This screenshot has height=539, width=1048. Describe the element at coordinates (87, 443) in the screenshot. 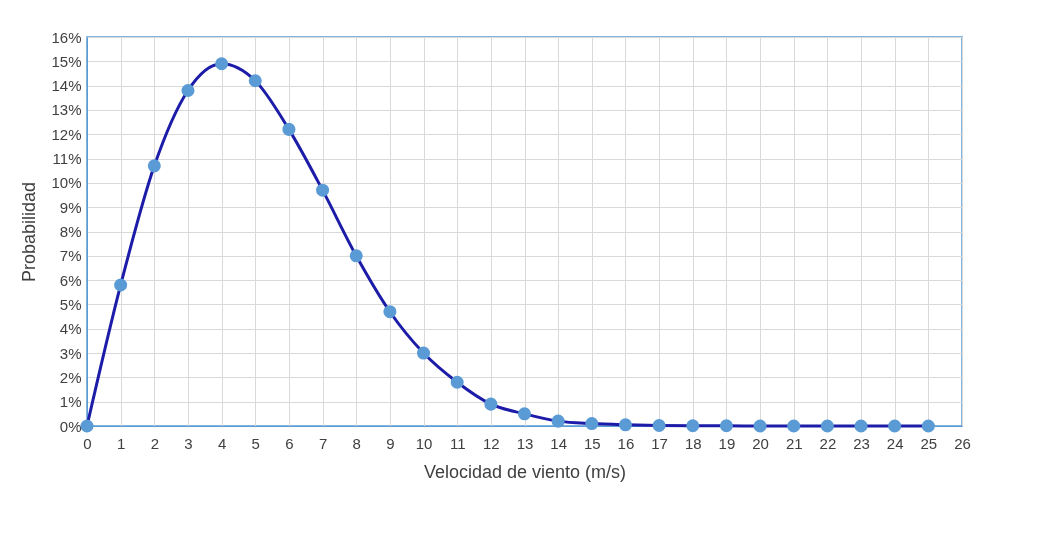

I see `x-tick-label: 0` at that location.